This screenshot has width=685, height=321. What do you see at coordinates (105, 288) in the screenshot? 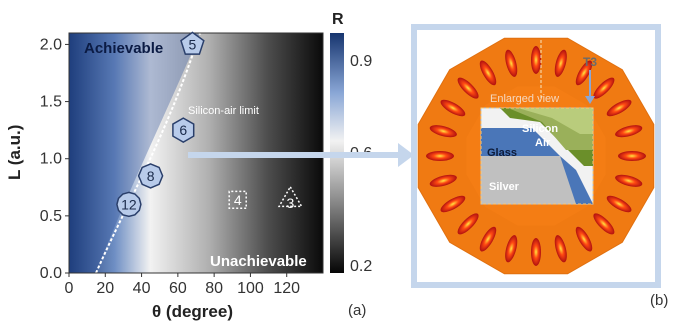
I see `x-tick-label: 20` at bounding box center [105, 288].